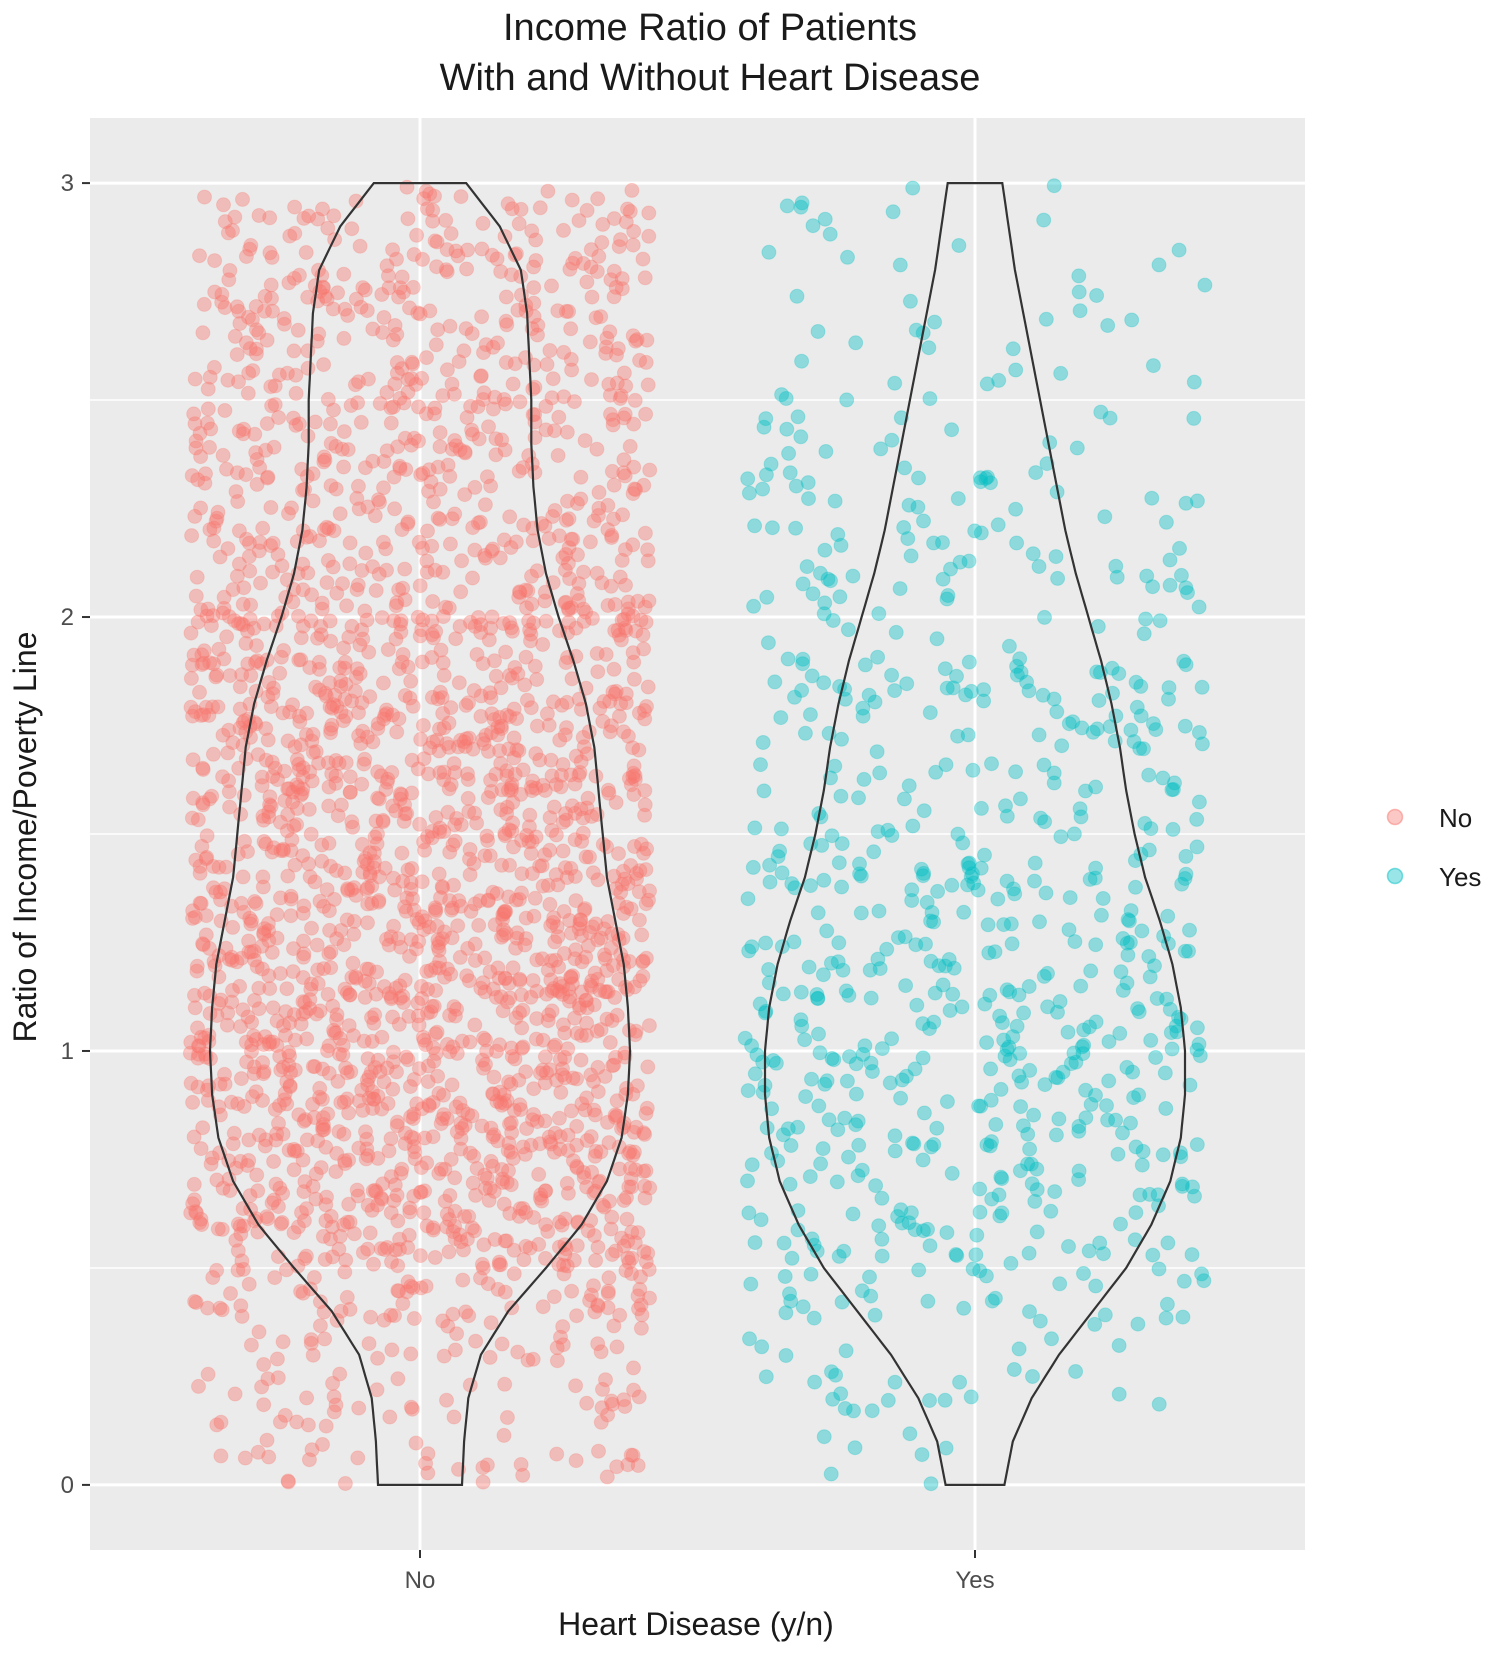 This screenshot has height=1655, width=1495. What do you see at coordinates (67, 1485) in the screenshot?
I see `y-tick-label: 0` at bounding box center [67, 1485].